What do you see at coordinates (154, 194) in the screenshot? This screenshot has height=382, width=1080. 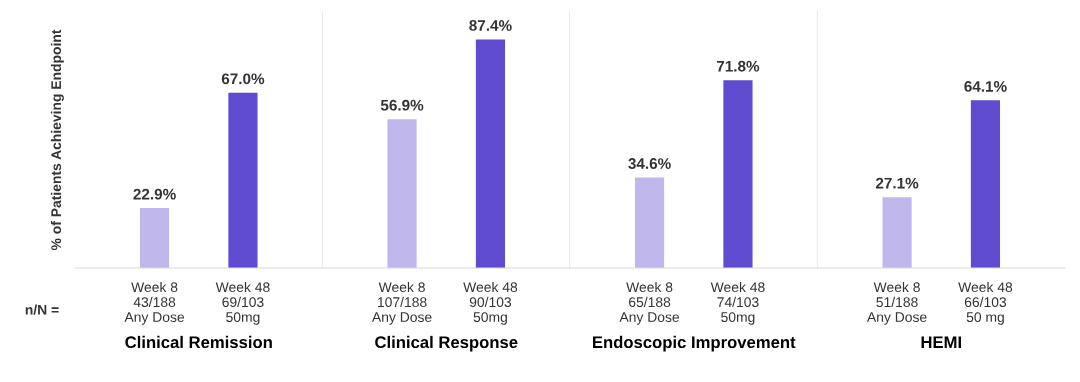 I see `data-label: 22.9%` at bounding box center [154, 194].